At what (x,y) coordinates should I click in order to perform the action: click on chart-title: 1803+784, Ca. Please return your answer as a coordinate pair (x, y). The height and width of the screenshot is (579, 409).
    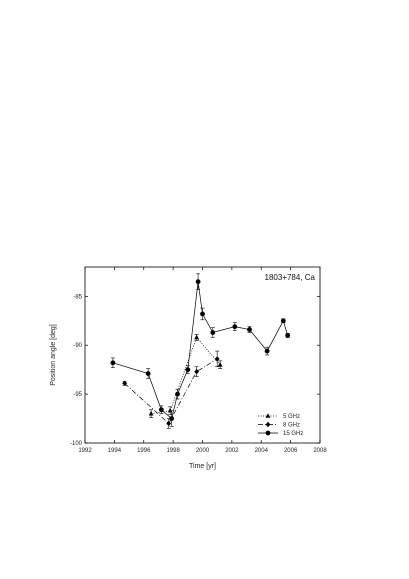
    Looking at the image, I should click on (290, 277).